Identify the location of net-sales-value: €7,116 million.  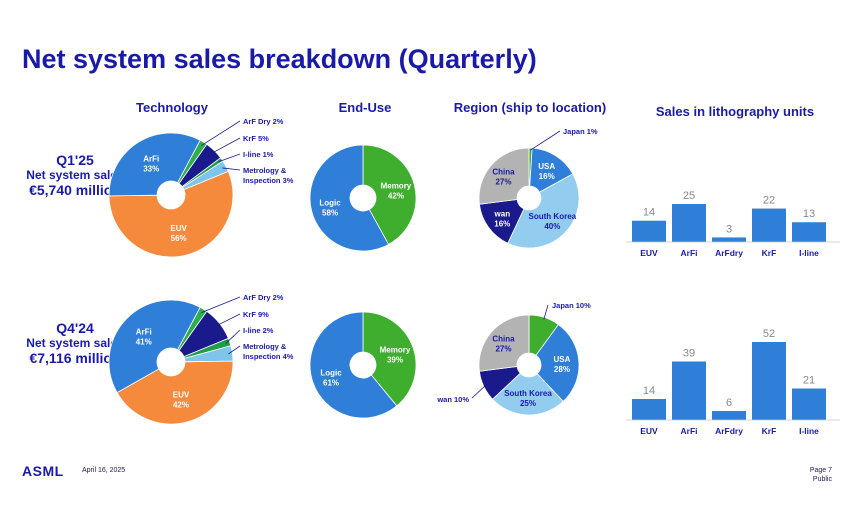
(75, 358).